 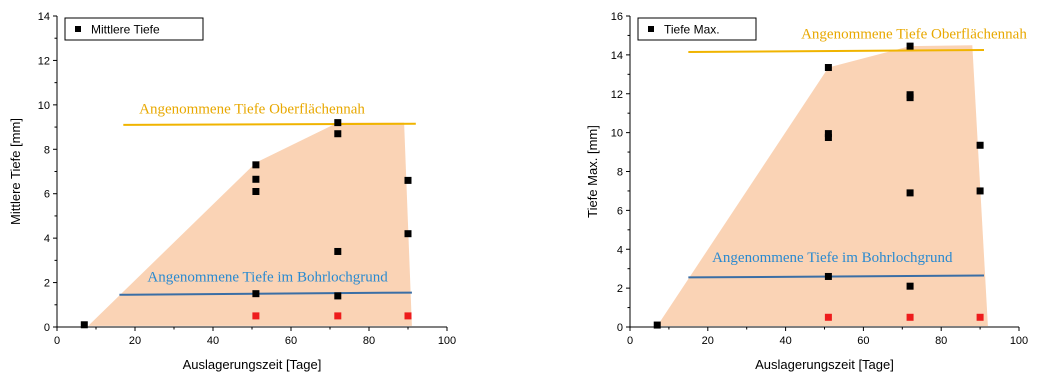 I want to click on legend-label: Mittlere Tiefe, so click(x=125, y=30).